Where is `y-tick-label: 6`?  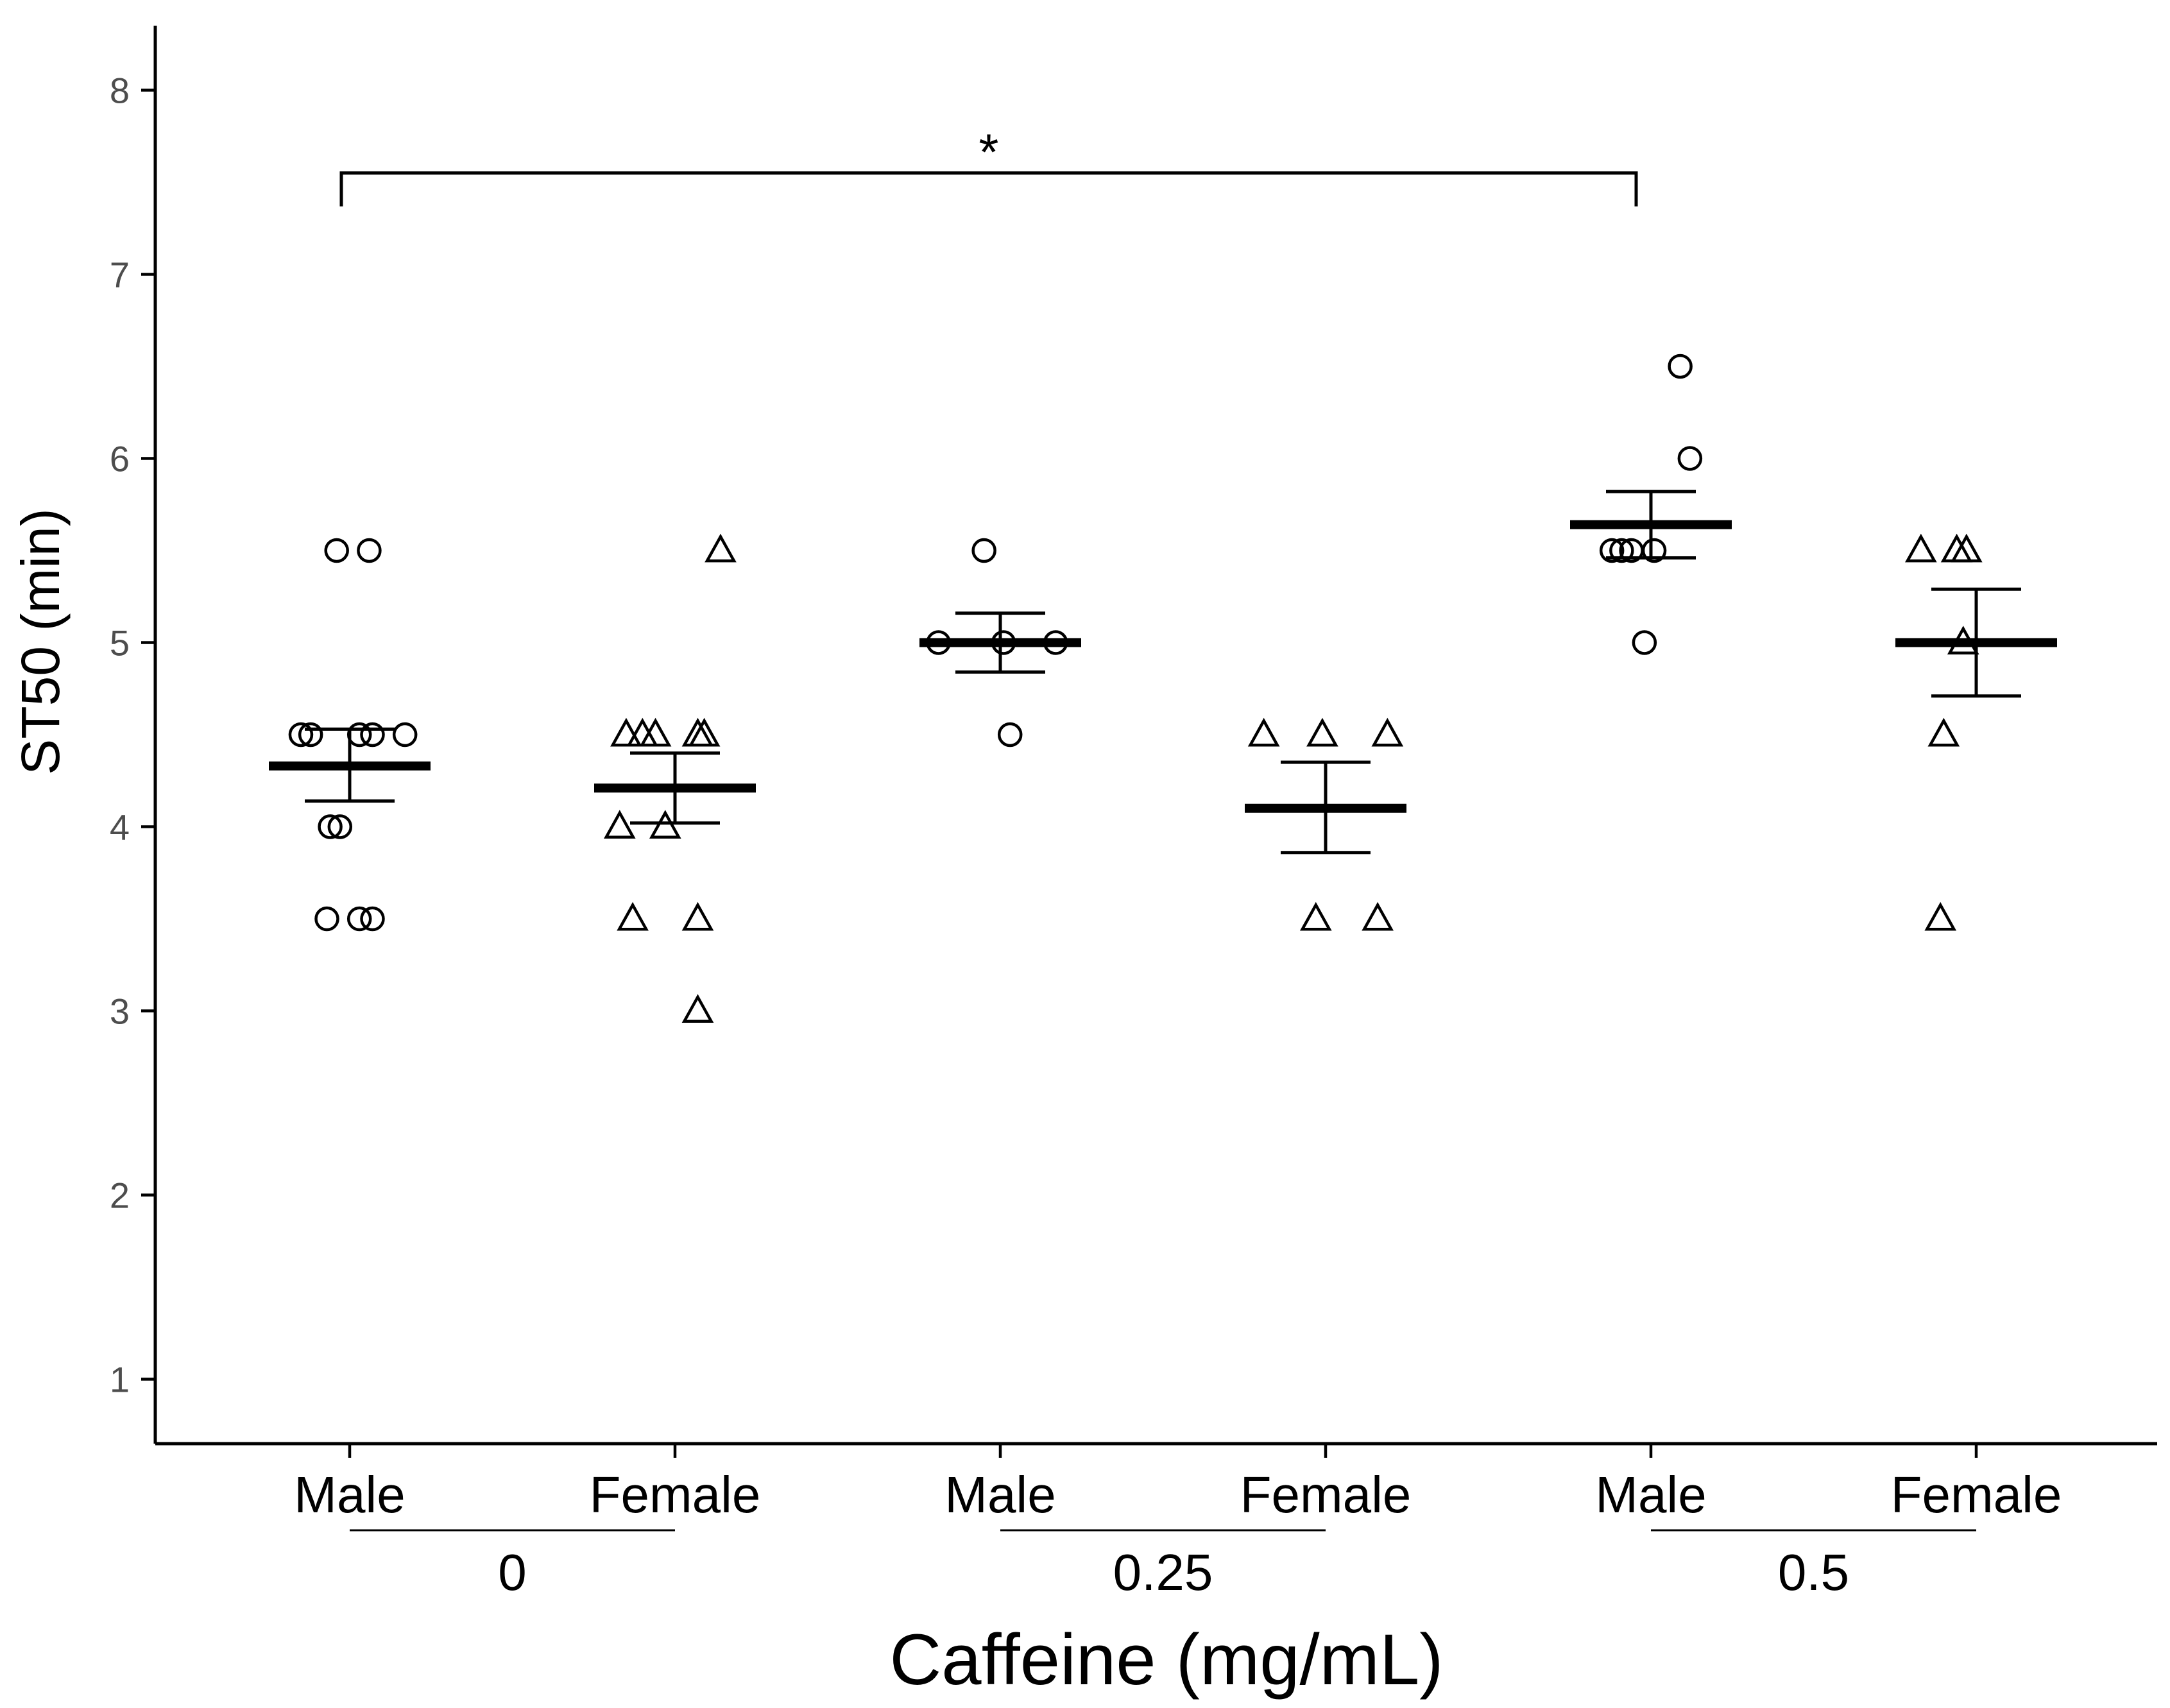 y-tick-label: 6 is located at coordinates (120, 458).